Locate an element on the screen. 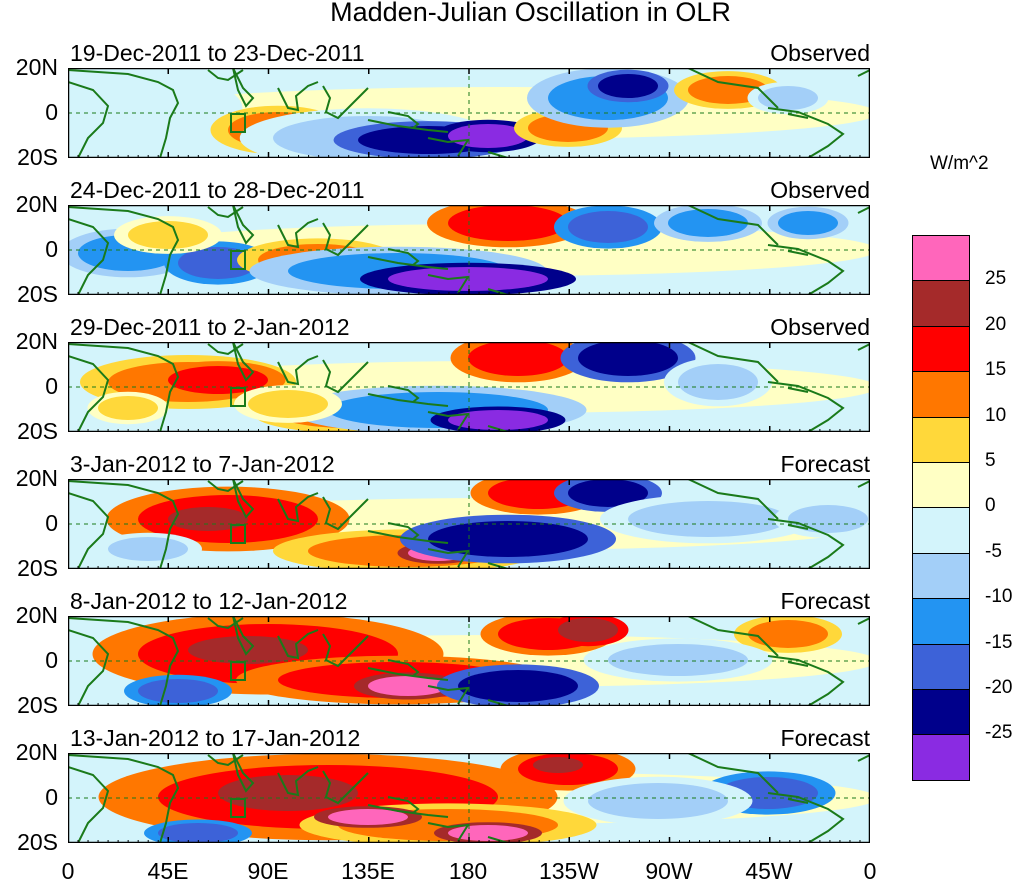  colorbar-label: -25 is located at coordinates (999, 733).